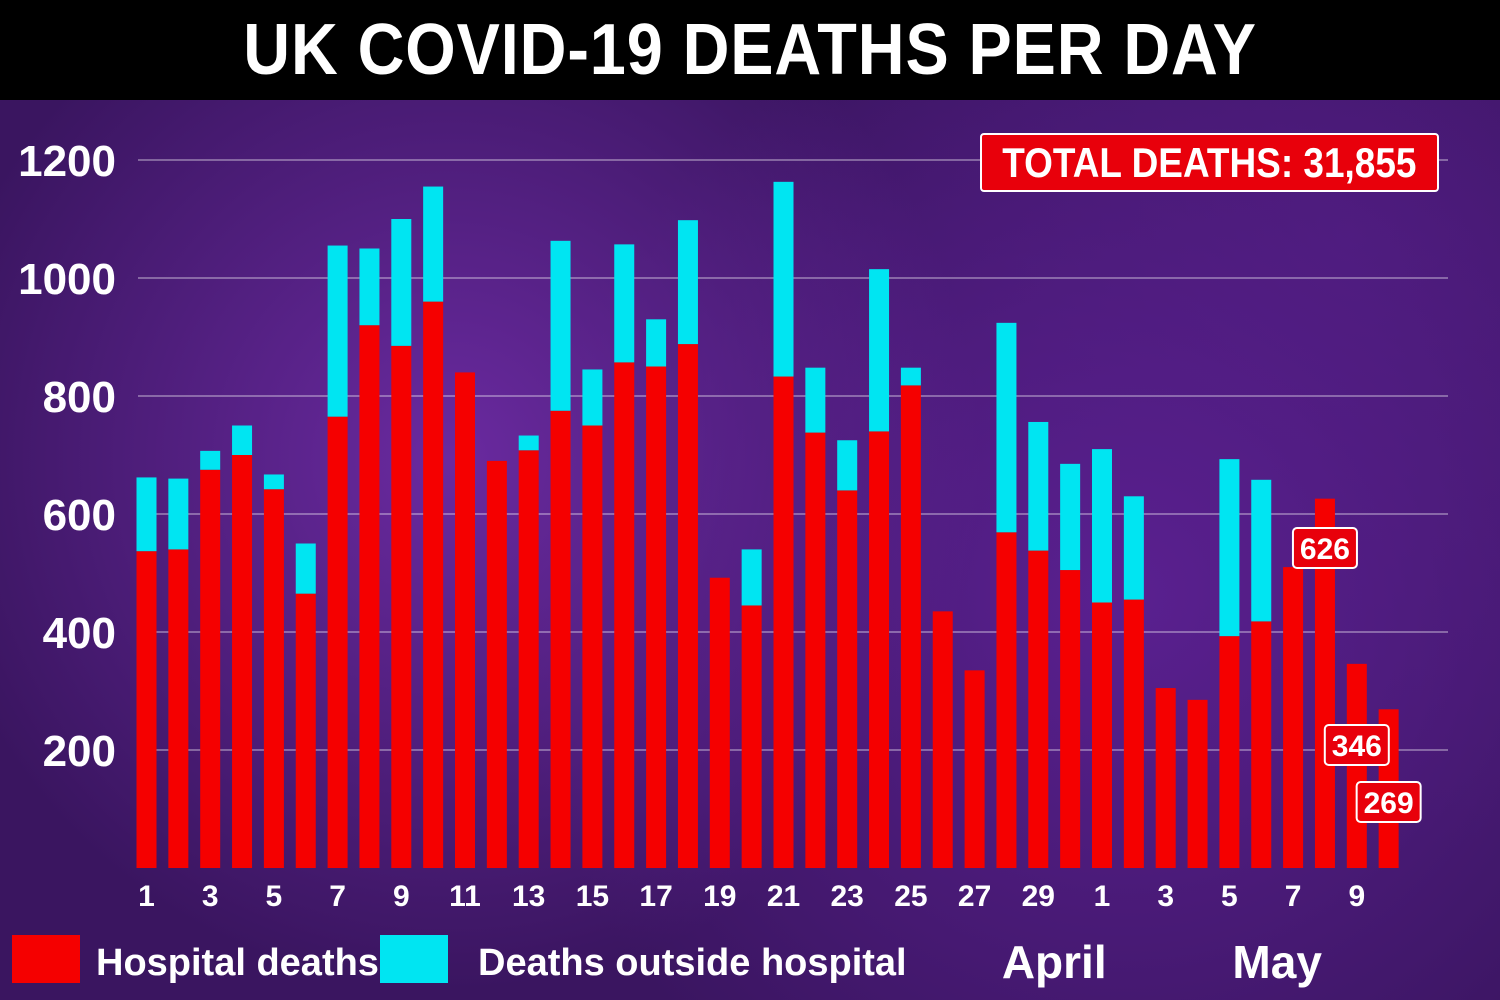 The width and height of the screenshot is (1500, 1000). I want to click on y-tick-label: 200, so click(79, 751).